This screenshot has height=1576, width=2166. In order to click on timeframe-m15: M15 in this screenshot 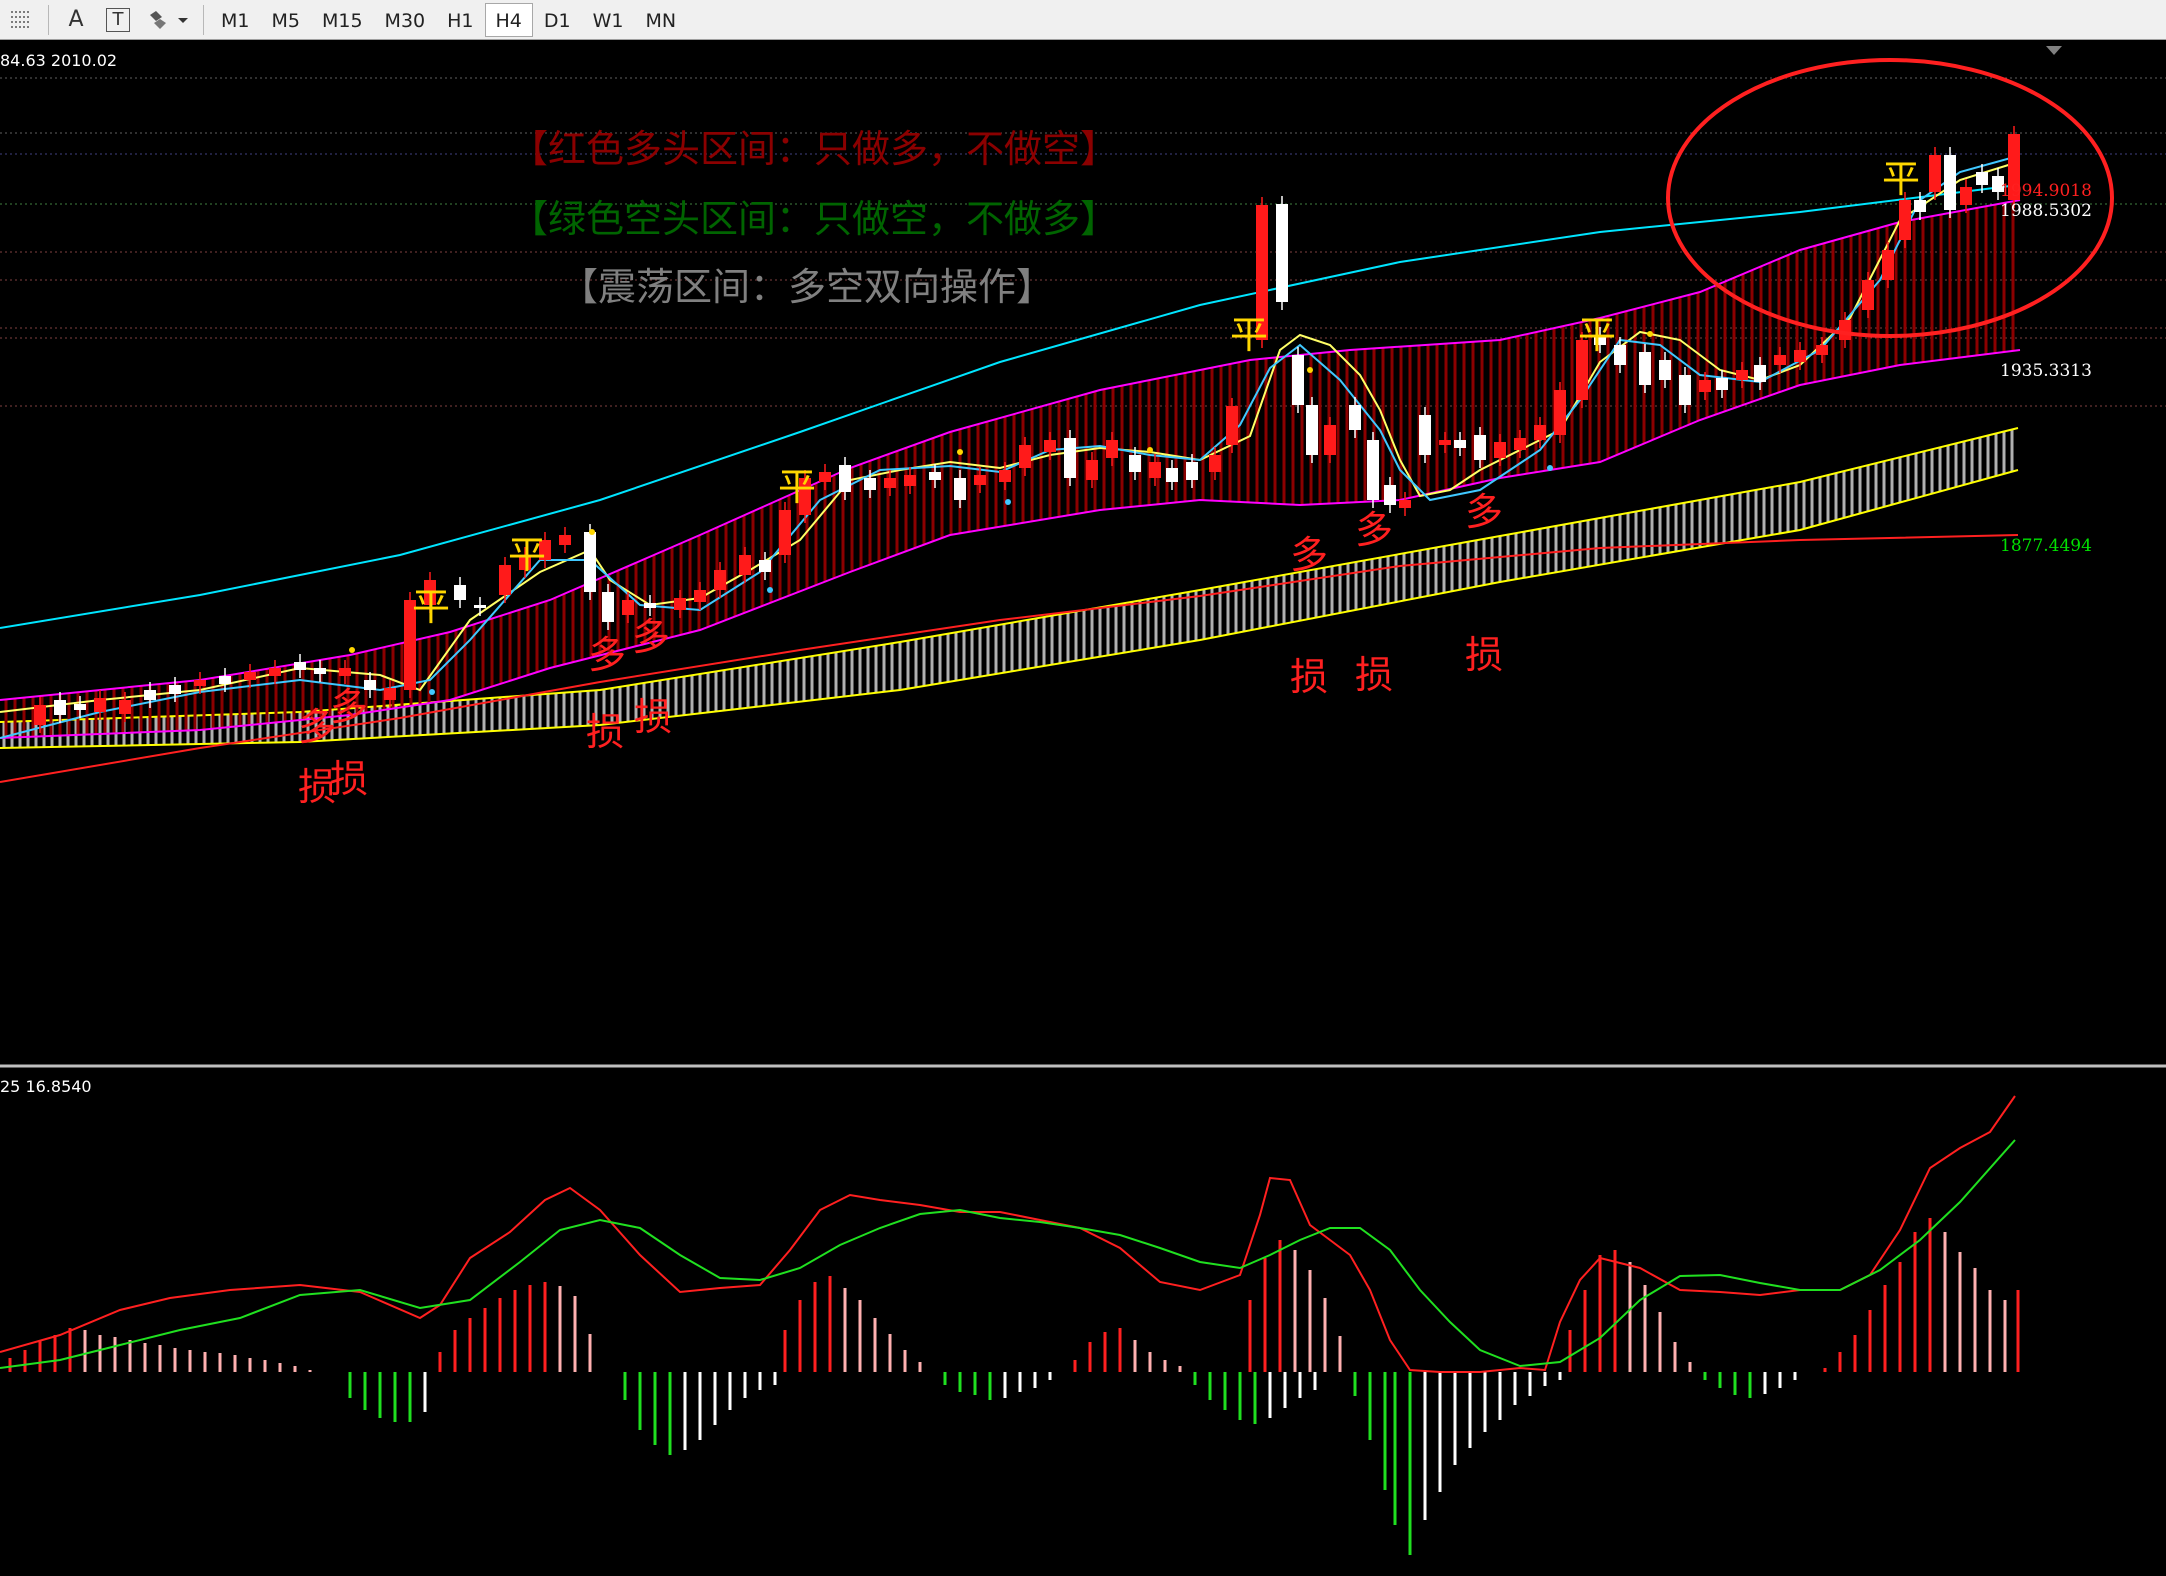, I will do `click(342, 20)`.